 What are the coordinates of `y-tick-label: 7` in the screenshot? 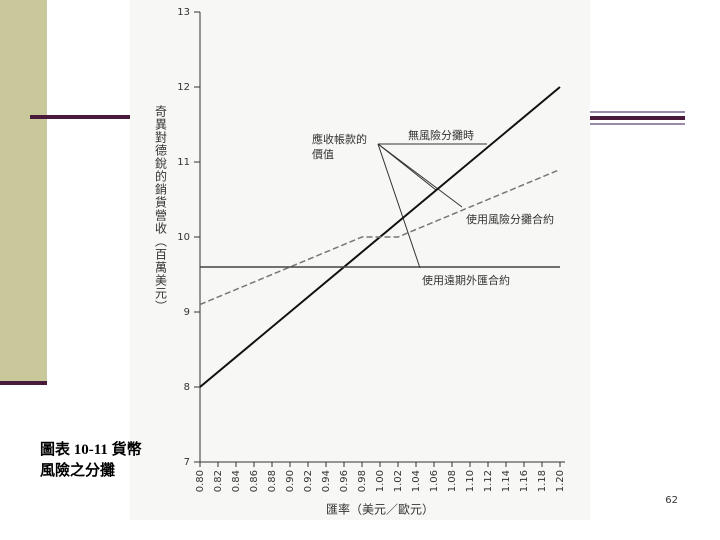 It's located at (187, 462).